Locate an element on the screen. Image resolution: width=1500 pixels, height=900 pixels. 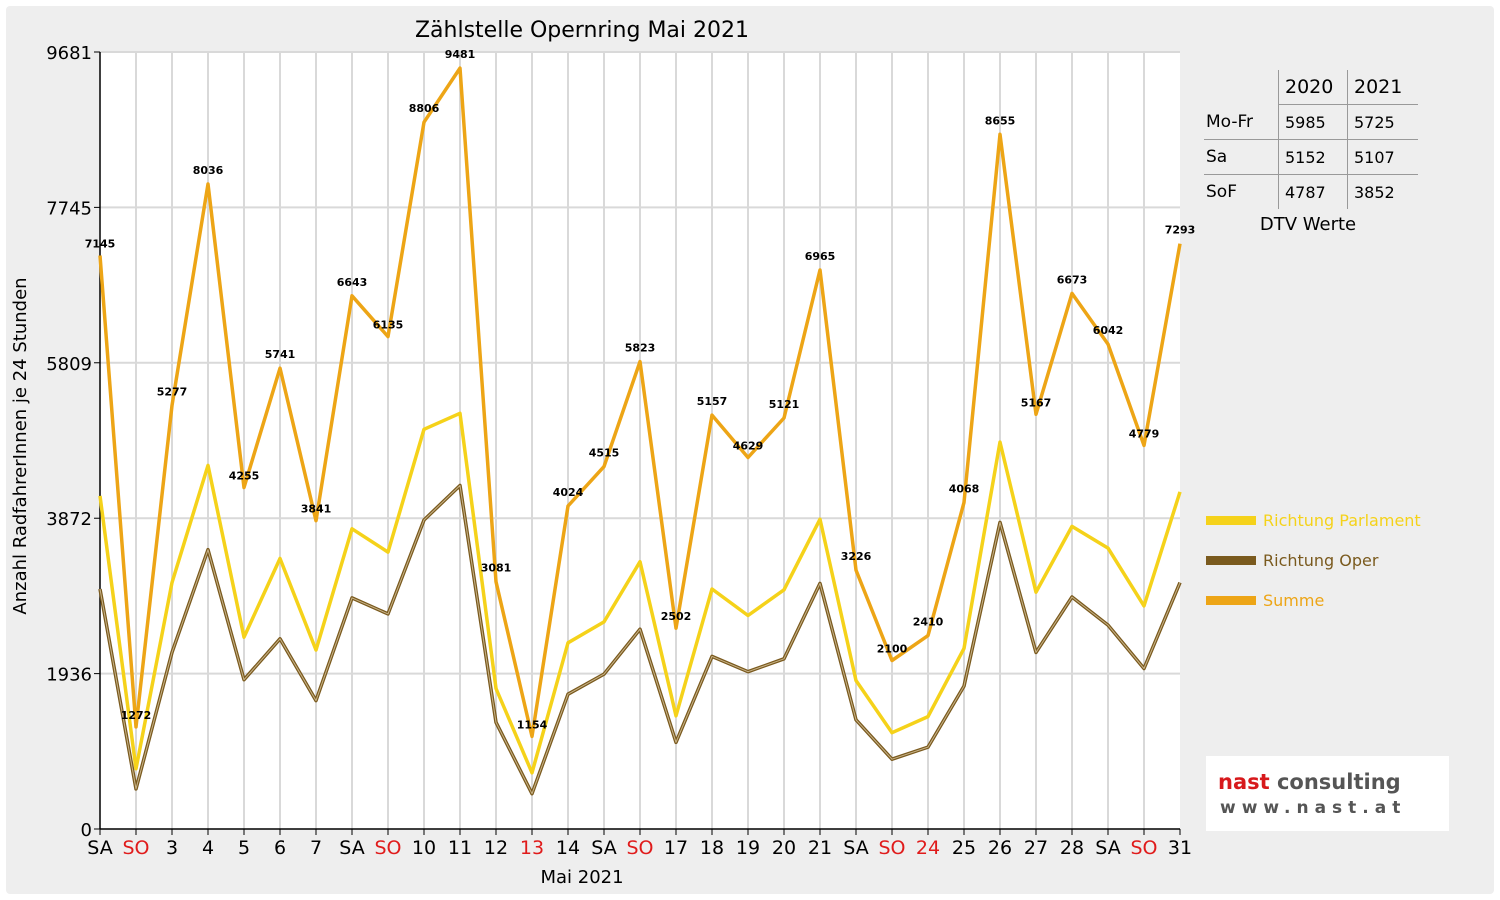
data-label: 3841 is located at coordinates (316, 509).